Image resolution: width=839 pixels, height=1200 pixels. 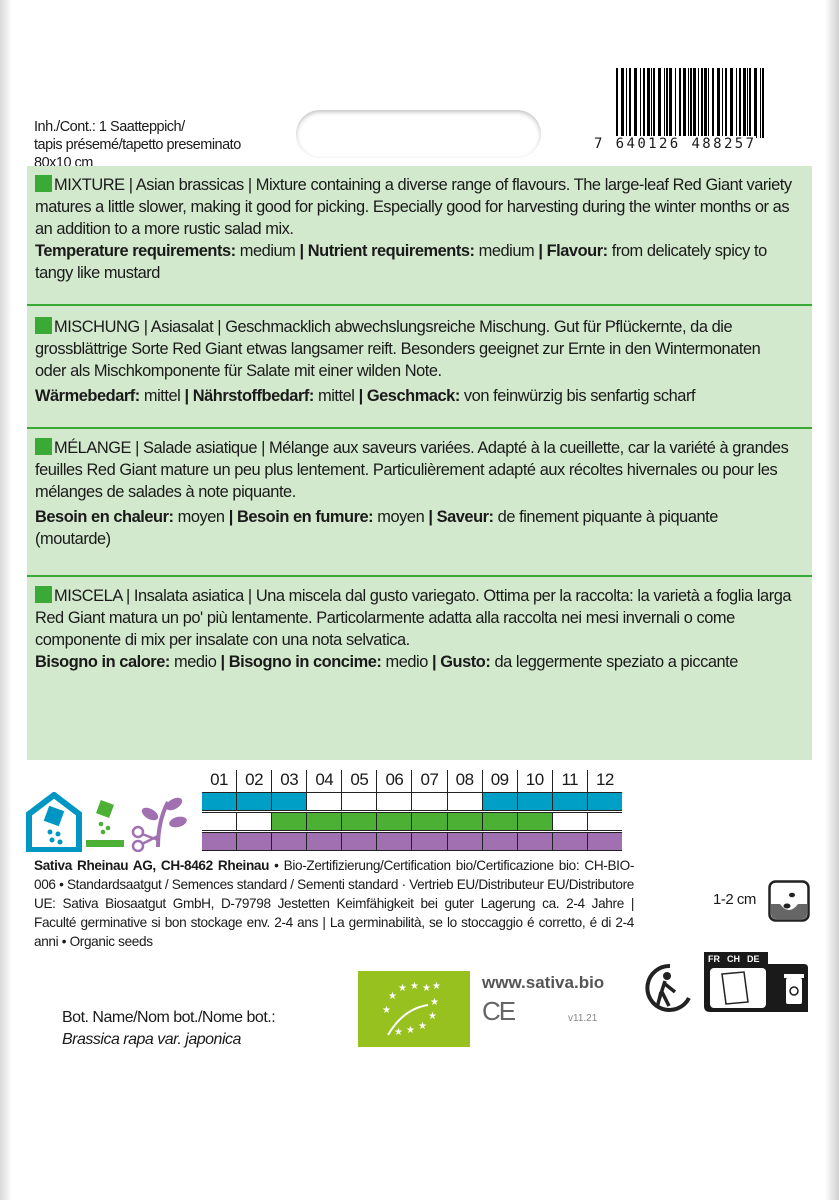 What do you see at coordinates (577, 396) in the screenshot?
I see `prop-value: von feinwürzig bis senfartig scharf` at bounding box center [577, 396].